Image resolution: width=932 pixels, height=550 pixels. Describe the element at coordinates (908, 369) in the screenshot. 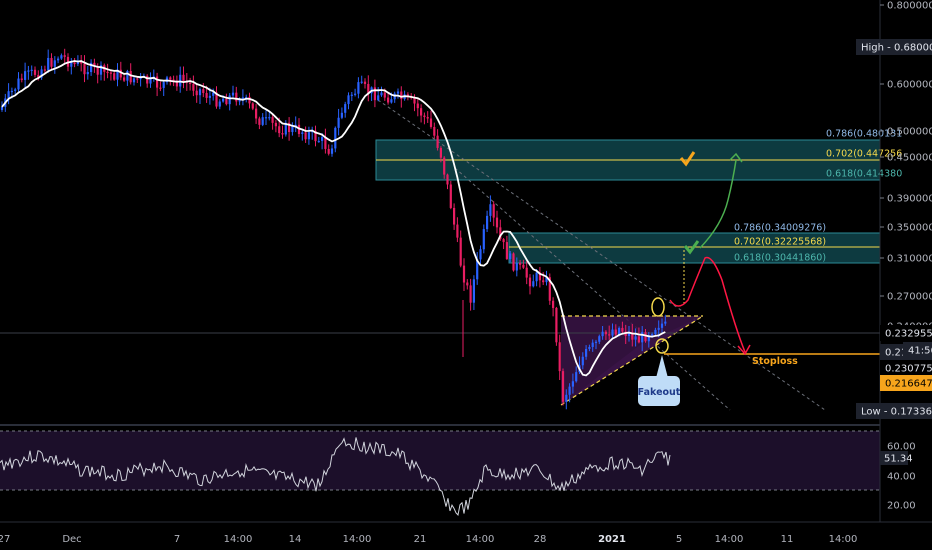

I see `price-tag-ma: 0.23077539` at that location.